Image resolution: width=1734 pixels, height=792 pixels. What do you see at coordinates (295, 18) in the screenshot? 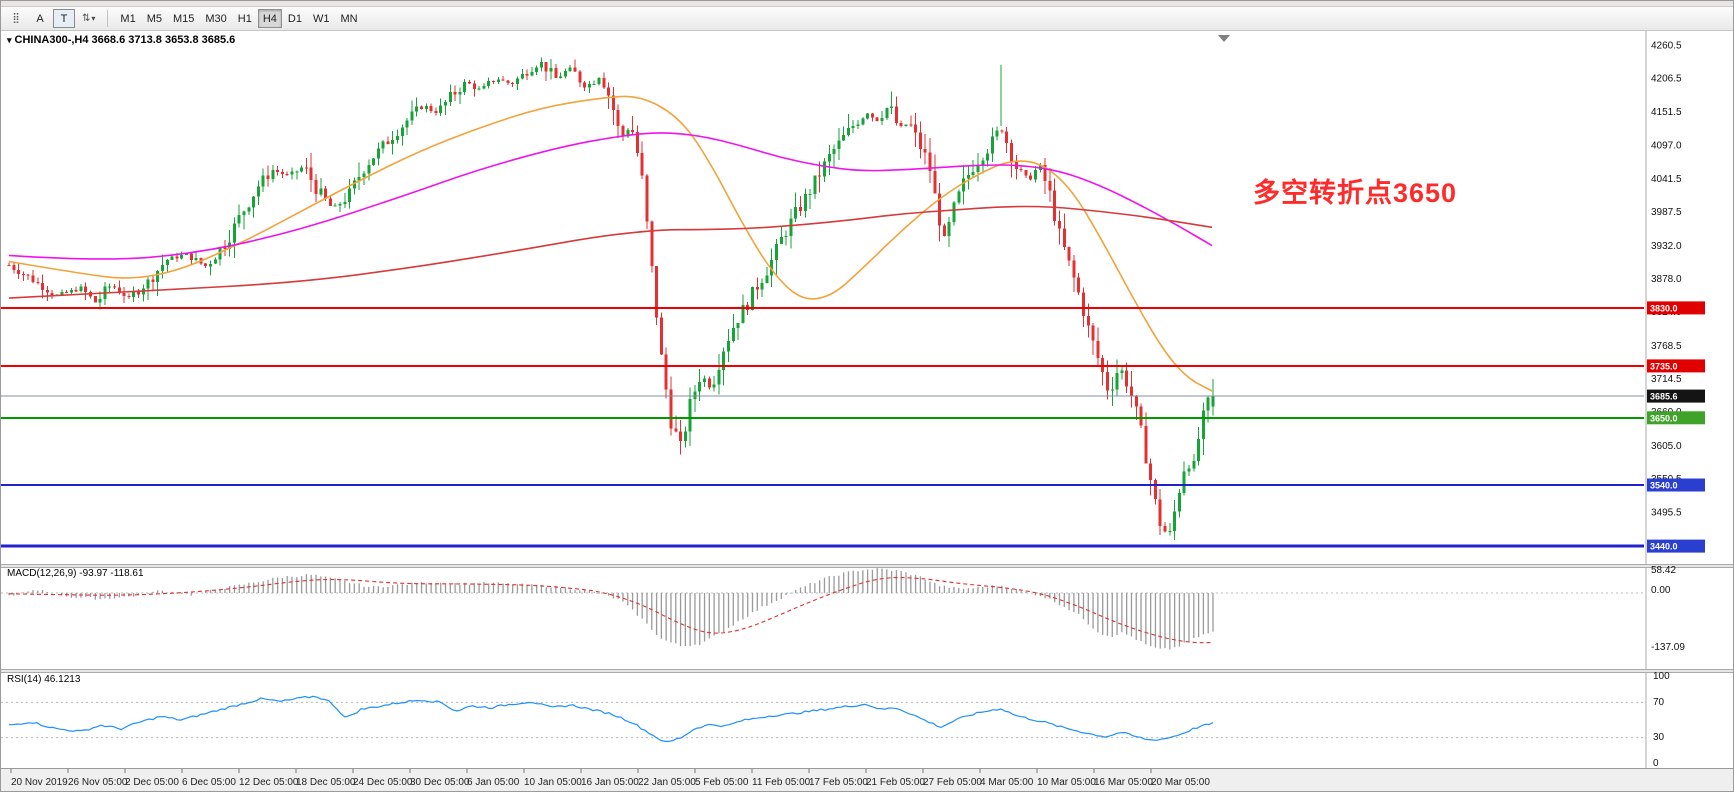
I see `timeframe-D1-button: D1` at bounding box center [295, 18].